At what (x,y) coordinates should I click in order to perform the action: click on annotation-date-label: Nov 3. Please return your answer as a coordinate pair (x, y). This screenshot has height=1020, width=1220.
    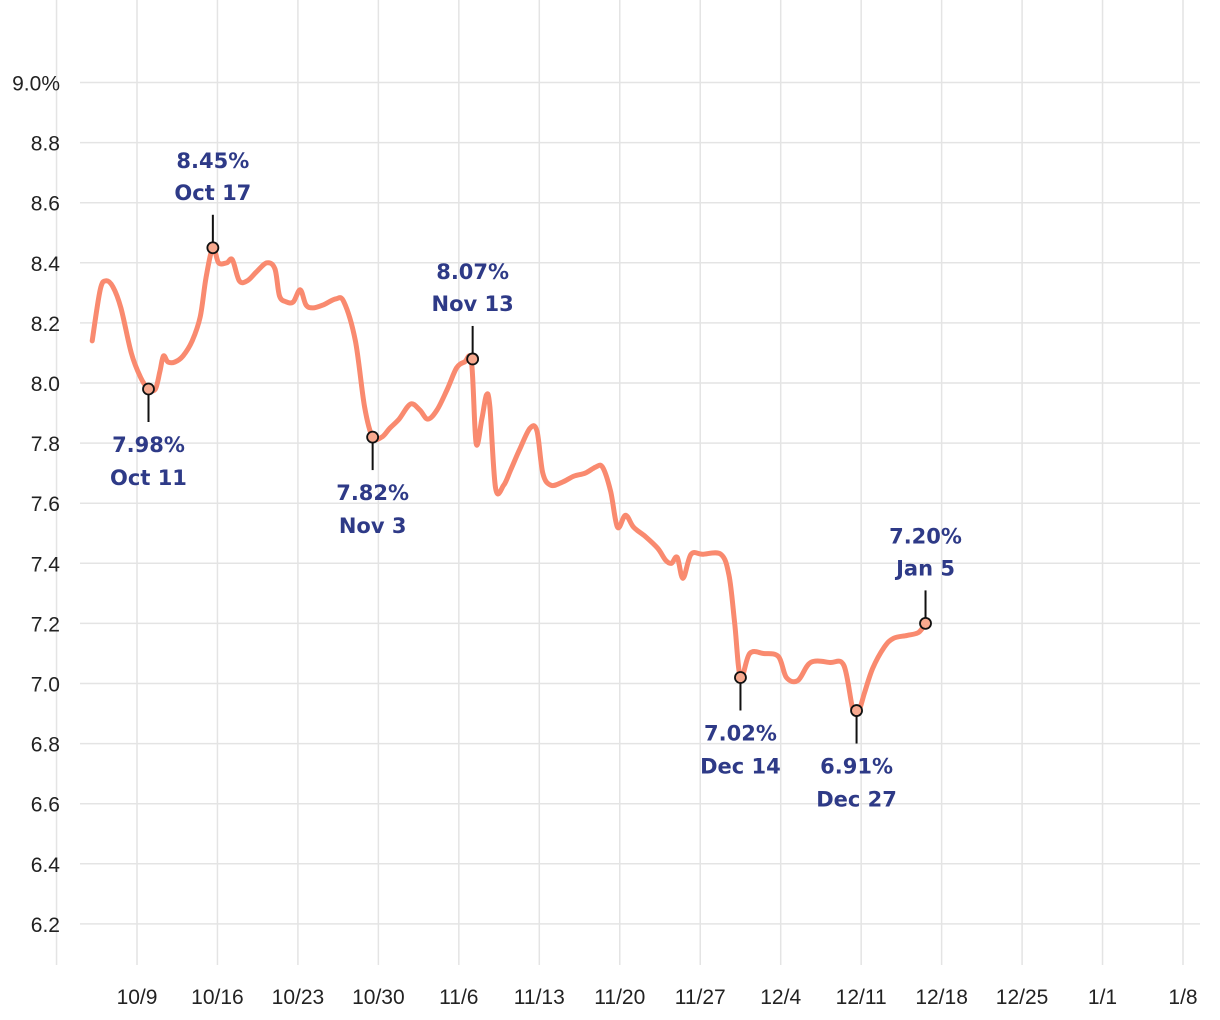
    Looking at the image, I should click on (373, 526).